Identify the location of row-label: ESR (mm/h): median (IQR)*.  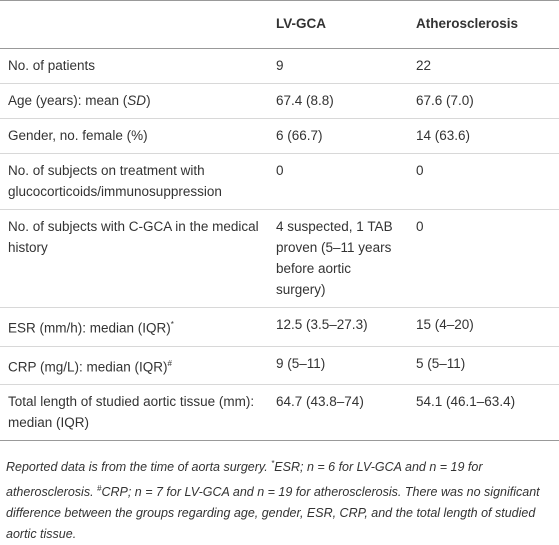
(134, 327).